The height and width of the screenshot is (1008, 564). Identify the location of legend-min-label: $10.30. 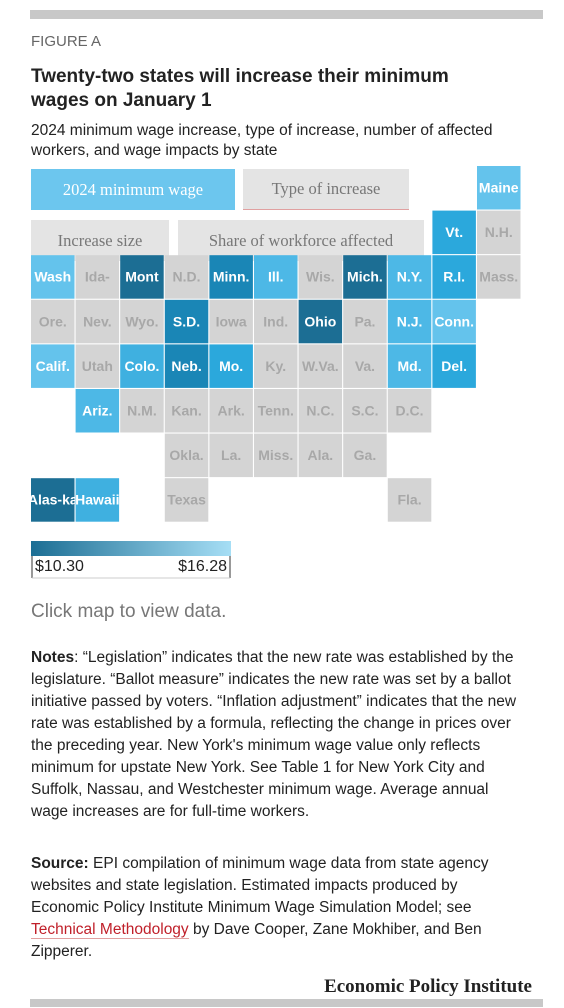
(59, 566).